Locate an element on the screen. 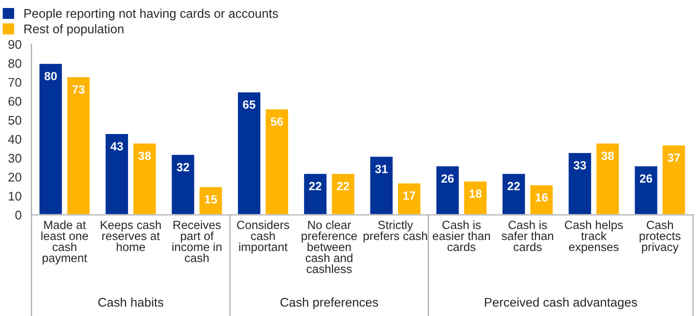 This screenshot has height=316, width=700. y-tick-label: 30 is located at coordinates (15, 158).